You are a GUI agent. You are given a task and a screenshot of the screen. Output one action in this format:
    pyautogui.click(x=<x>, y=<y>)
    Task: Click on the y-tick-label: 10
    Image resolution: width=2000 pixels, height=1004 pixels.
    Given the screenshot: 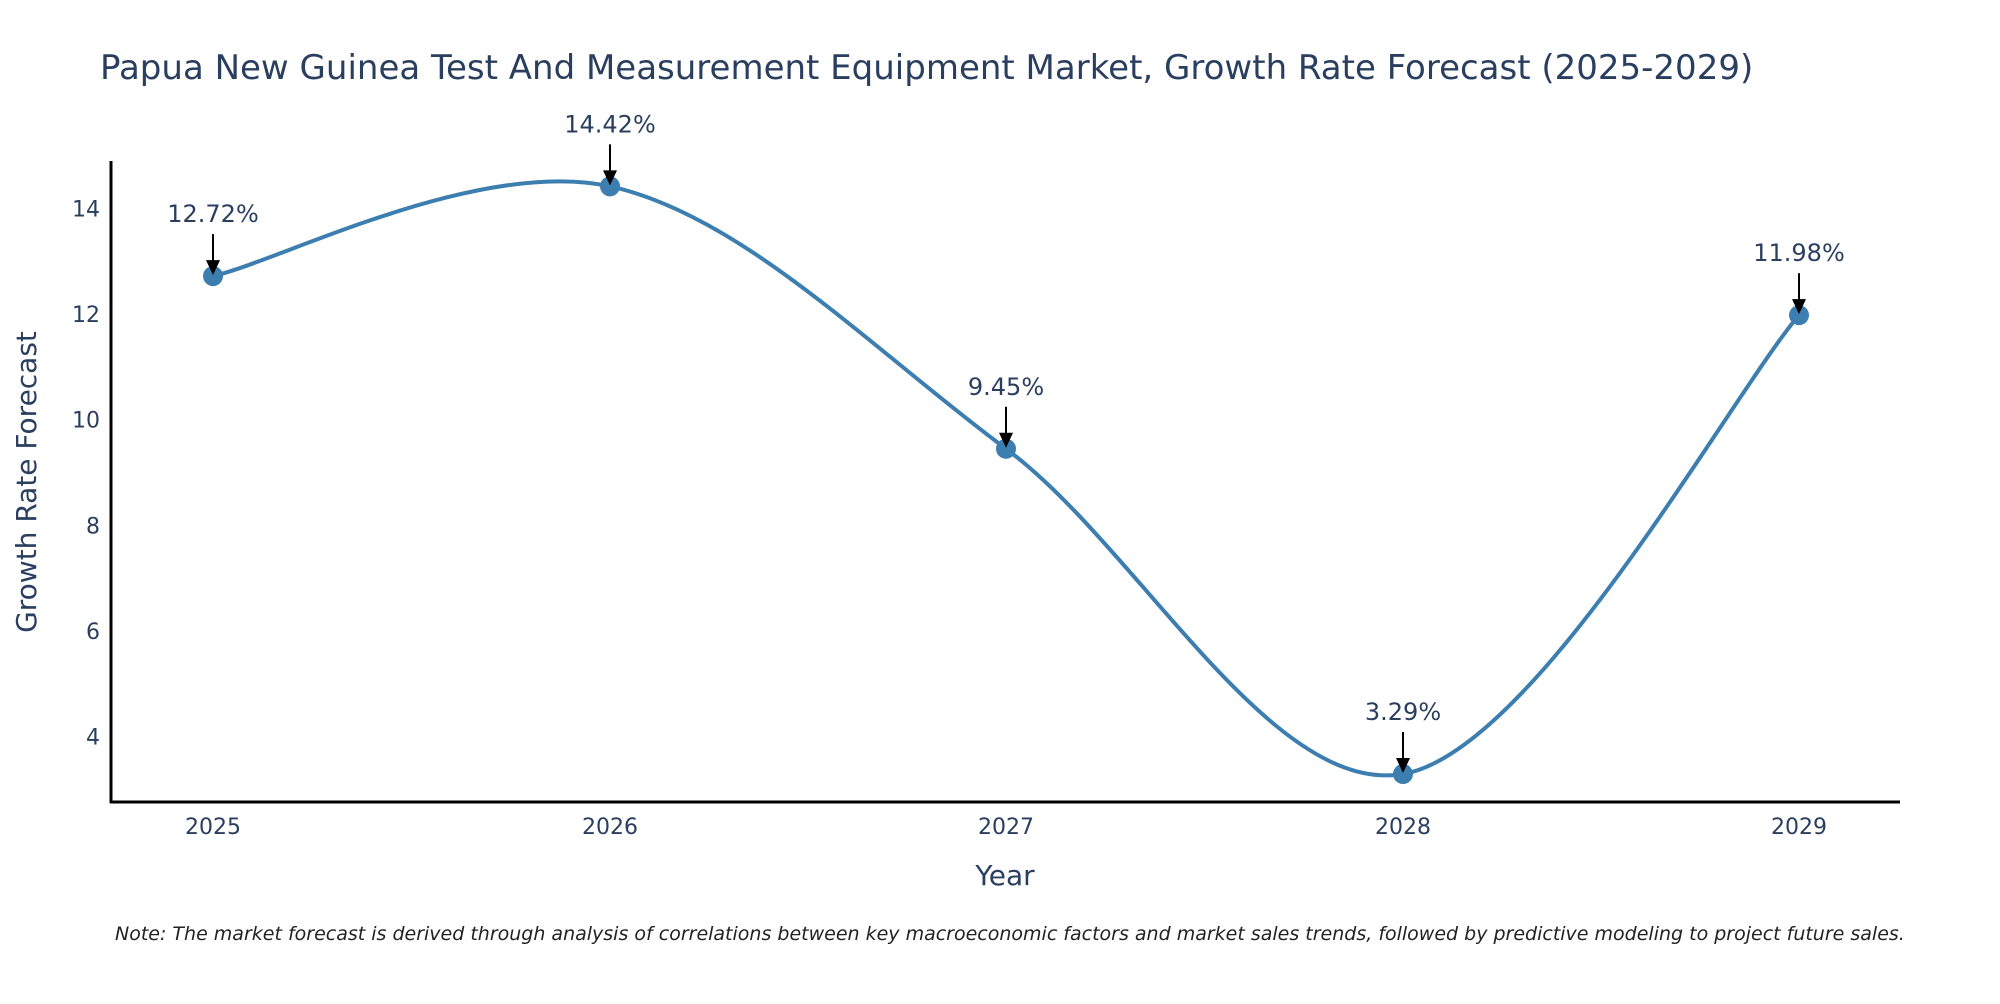 What is the action you would take?
    pyautogui.click(x=86, y=421)
    